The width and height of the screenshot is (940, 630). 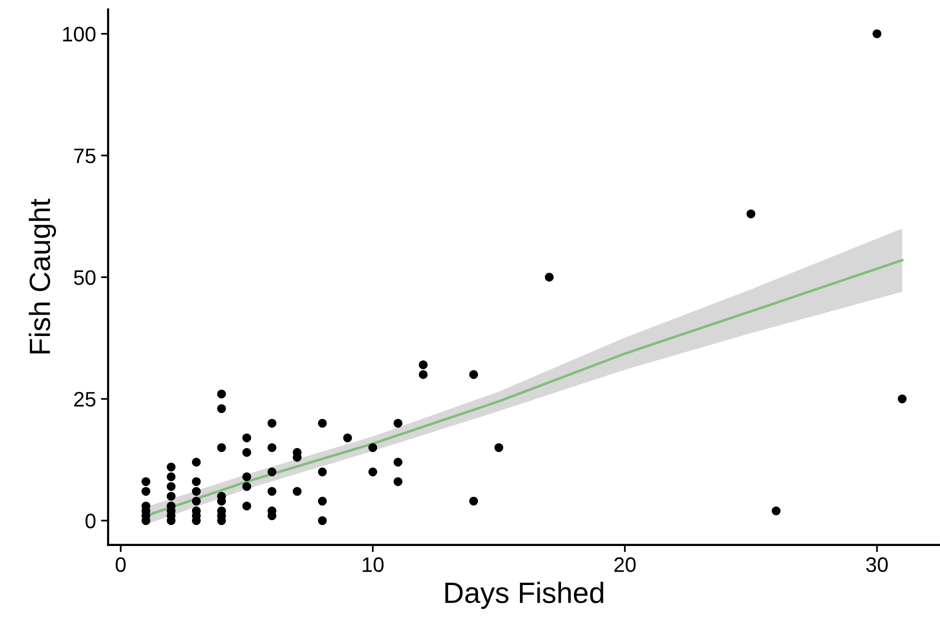 I want to click on x-tick-label: 20, so click(x=625, y=564).